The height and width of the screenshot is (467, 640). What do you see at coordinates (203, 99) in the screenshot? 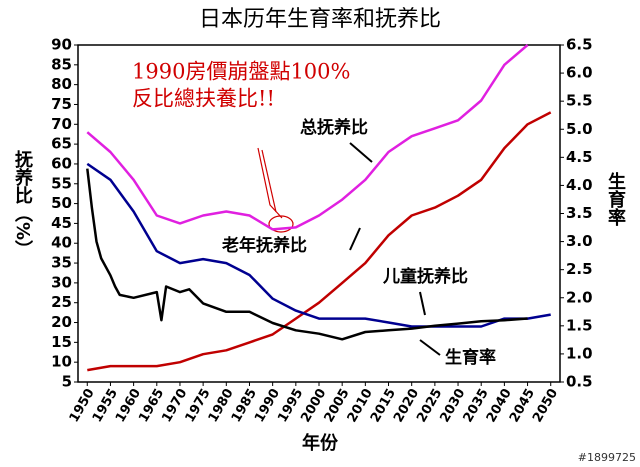
I see `annotation: 反比總扶養比!!` at bounding box center [203, 99].